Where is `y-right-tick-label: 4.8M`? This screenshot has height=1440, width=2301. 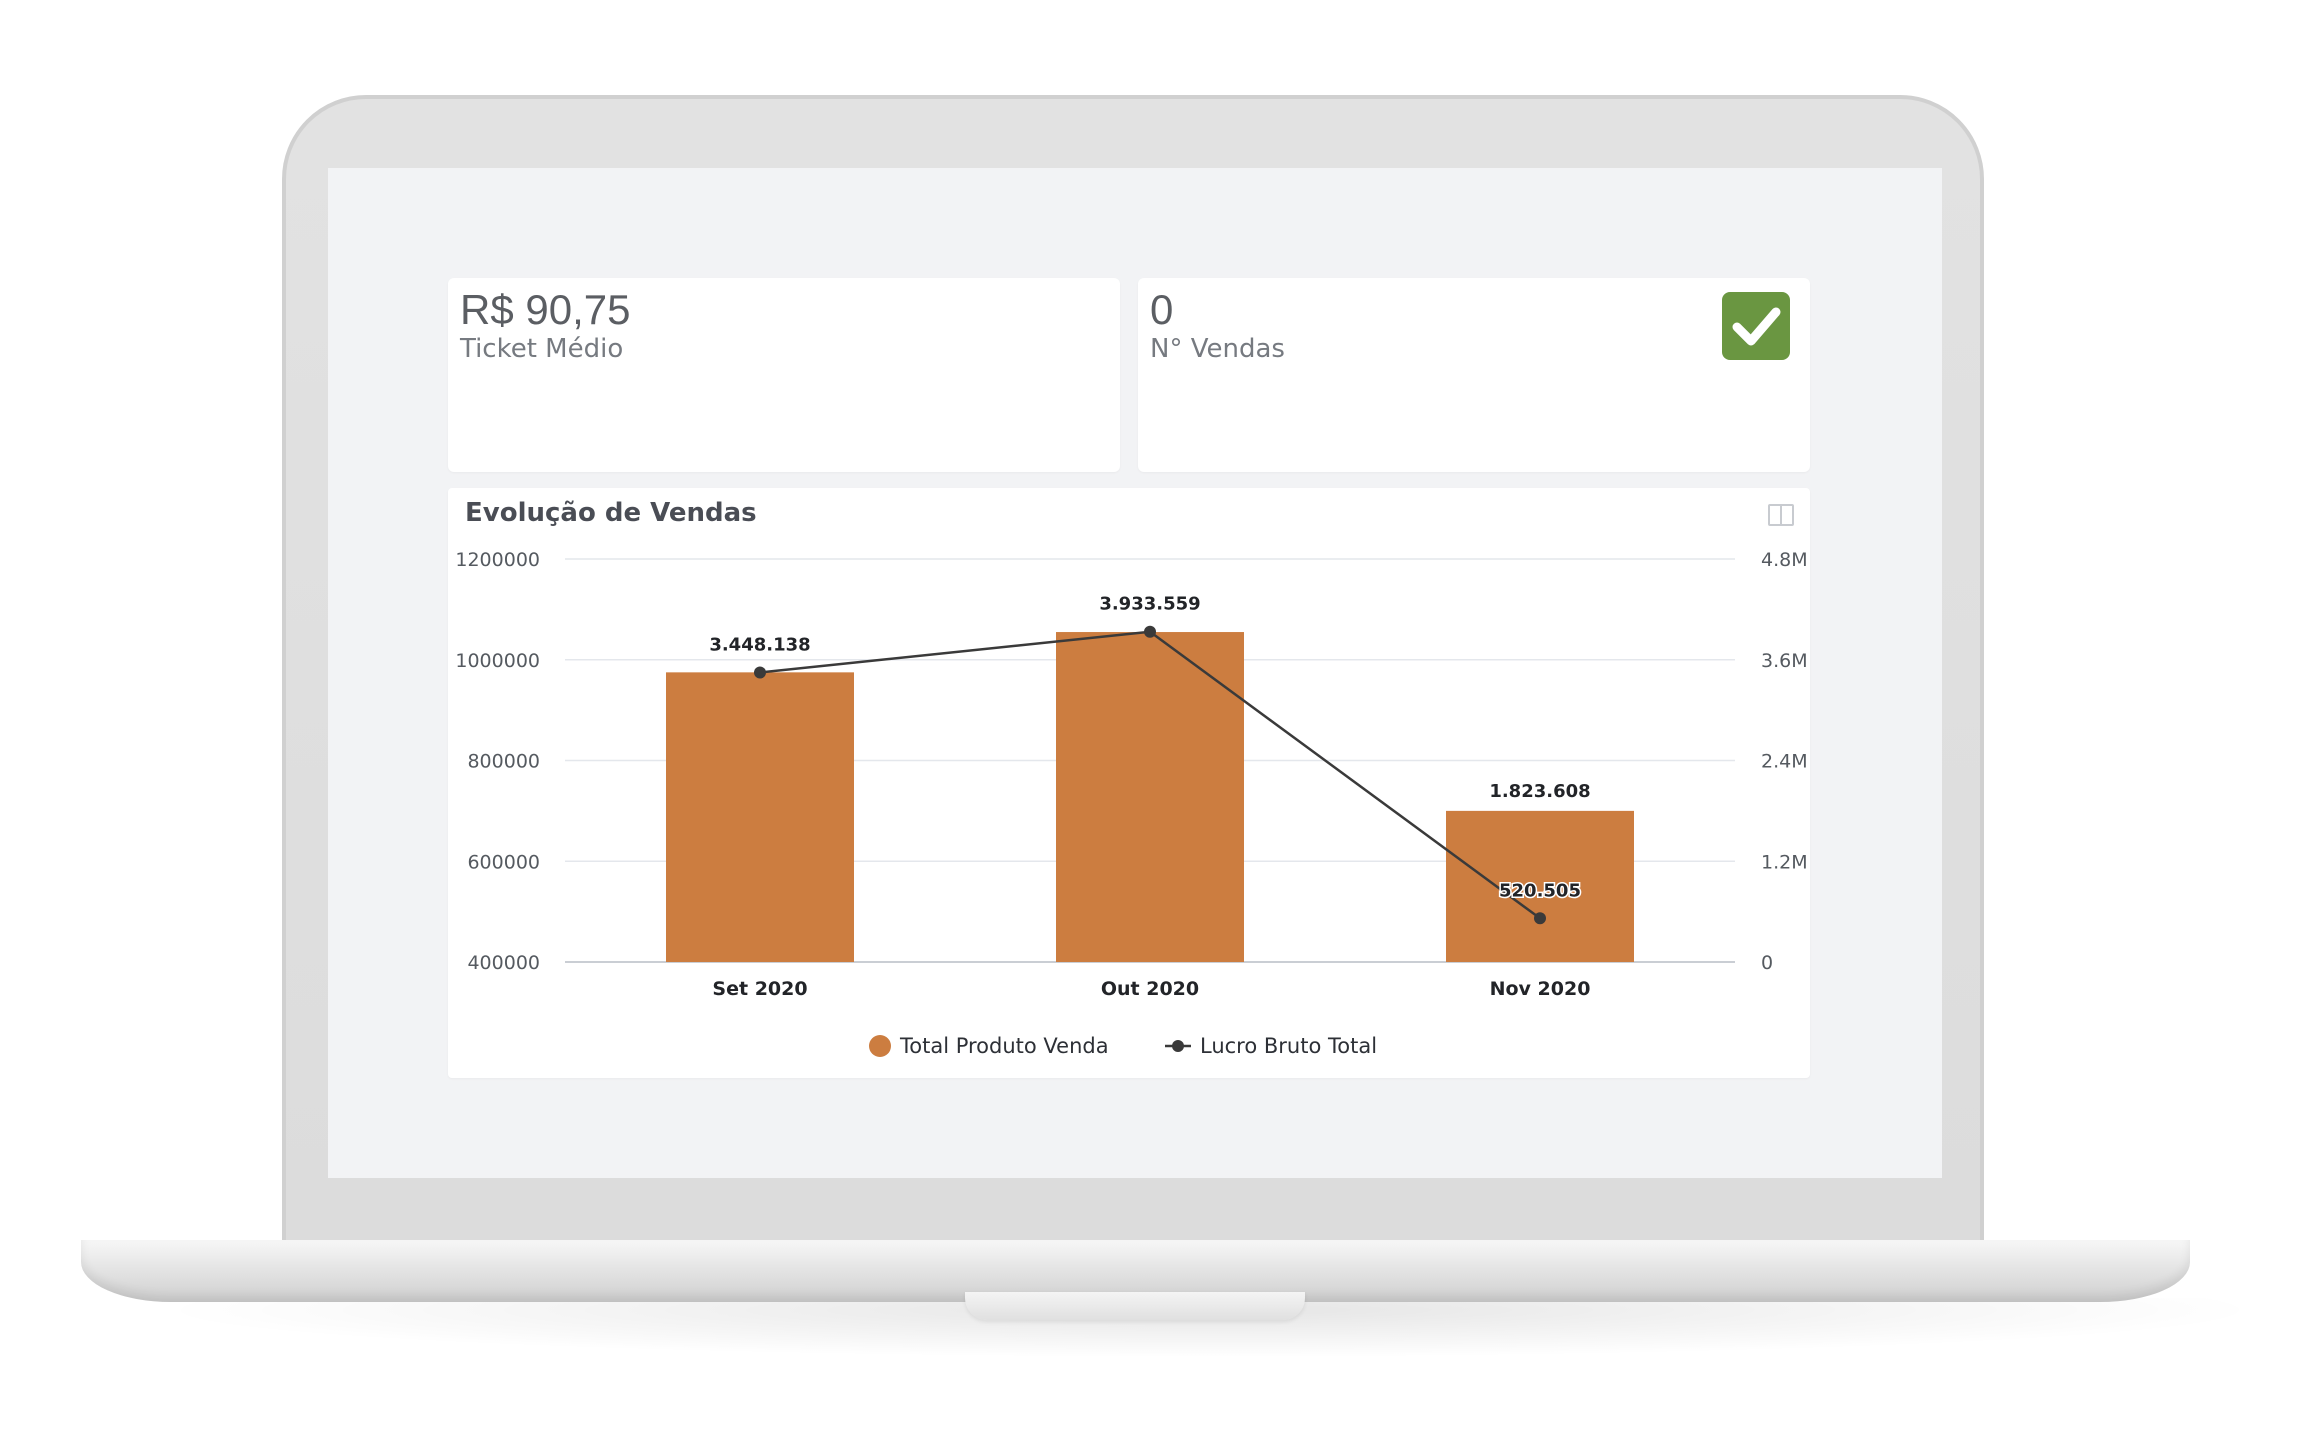
y-right-tick-label: 4.8M is located at coordinates (1784, 560).